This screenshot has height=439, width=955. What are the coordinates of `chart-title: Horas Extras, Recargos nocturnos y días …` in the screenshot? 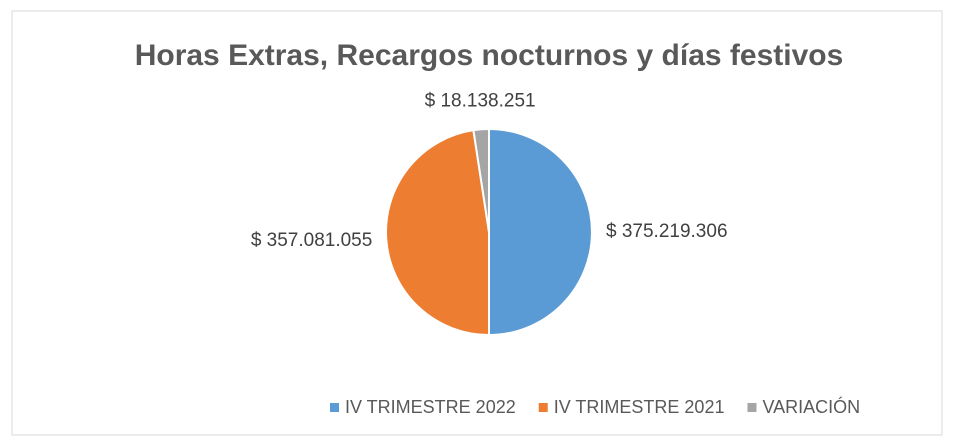 It's located at (489, 55).